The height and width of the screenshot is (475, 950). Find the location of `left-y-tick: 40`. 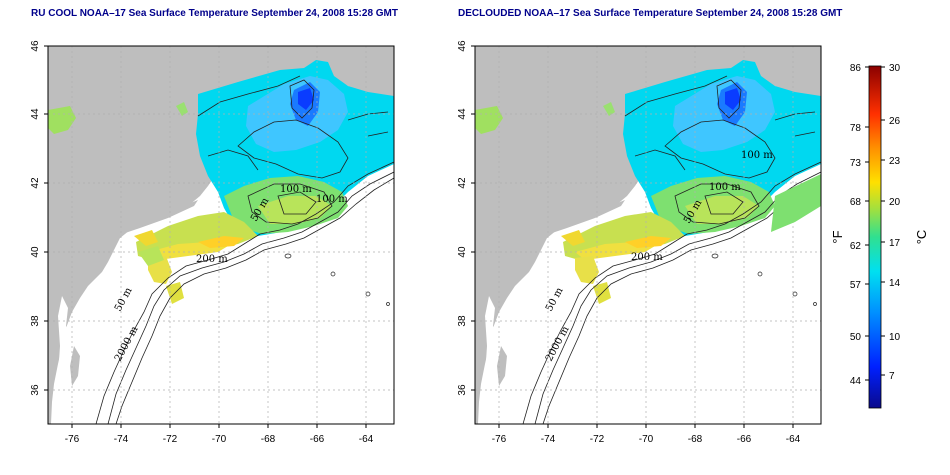

left-y-tick: 40 is located at coordinates (35, 252).